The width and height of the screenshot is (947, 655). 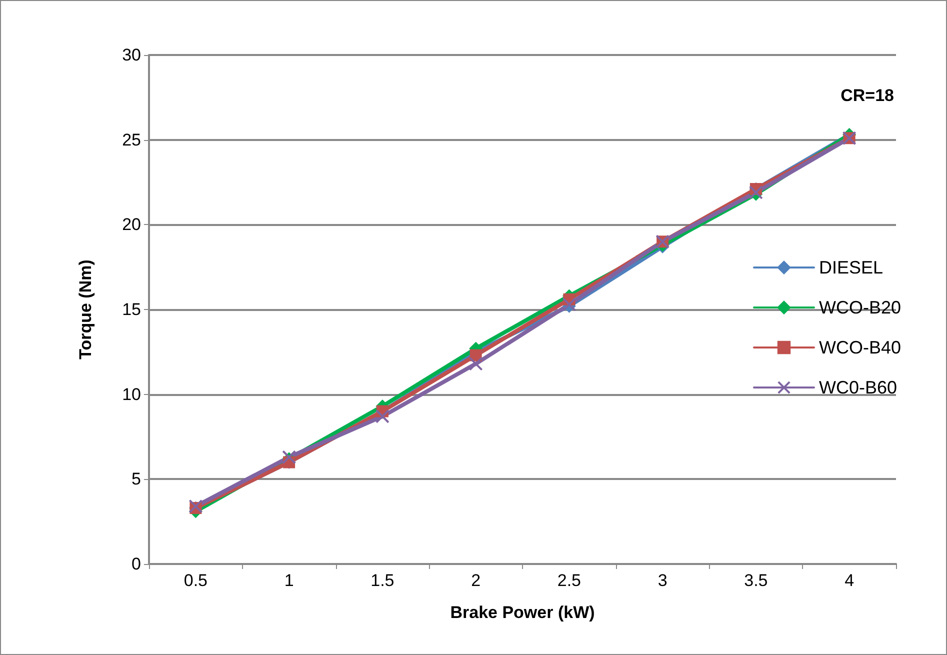 I want to click on y-tick-label: 20, so click(x=131, y=224).